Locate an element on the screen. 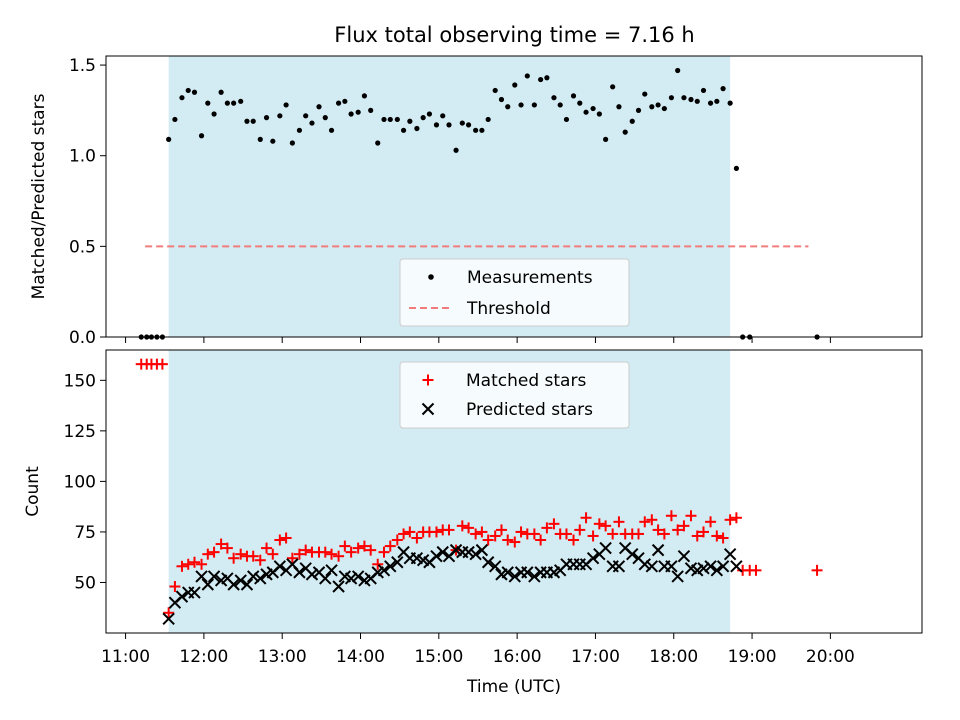 Image resolution: width=960 pixels, height=720 pixels. y-tick-label: 0.5 is located at coordinates (82, 247).